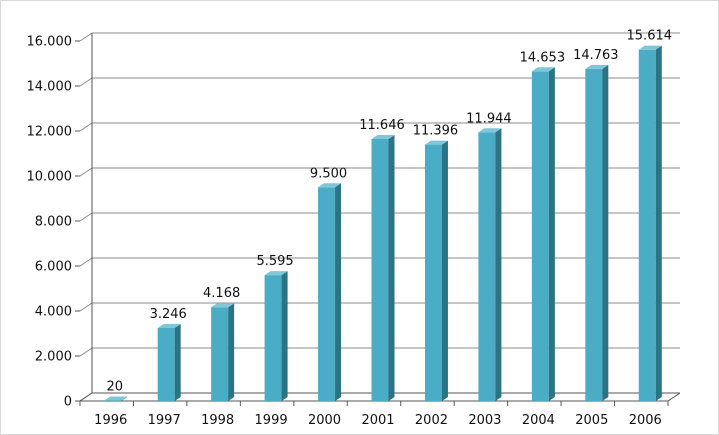 The height and width of the screenshot is (435, 719). I want to click on data-label: 4.168, so click(221, 293).